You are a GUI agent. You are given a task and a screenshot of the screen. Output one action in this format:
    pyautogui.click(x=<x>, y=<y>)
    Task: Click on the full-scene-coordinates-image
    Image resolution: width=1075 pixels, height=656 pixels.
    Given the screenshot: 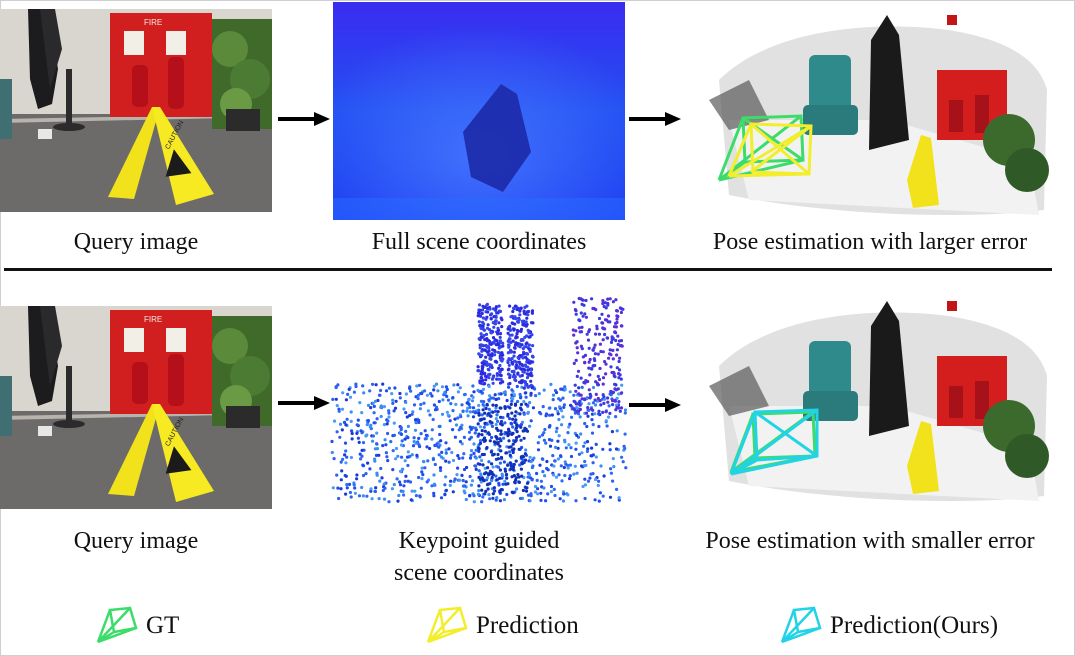 What is the action you would take?
    pyautogui.click(x=479, y=111)
    